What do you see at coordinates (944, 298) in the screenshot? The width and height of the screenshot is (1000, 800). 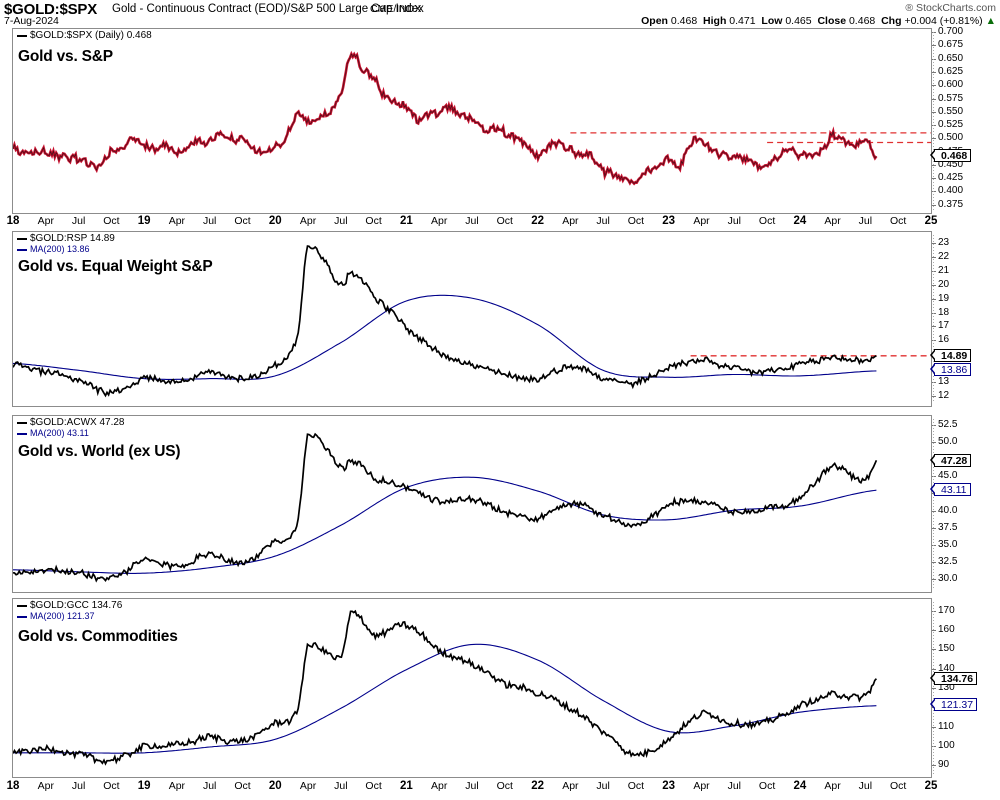 I see `y-tick-label: 19` at bounding box center [944, 298].